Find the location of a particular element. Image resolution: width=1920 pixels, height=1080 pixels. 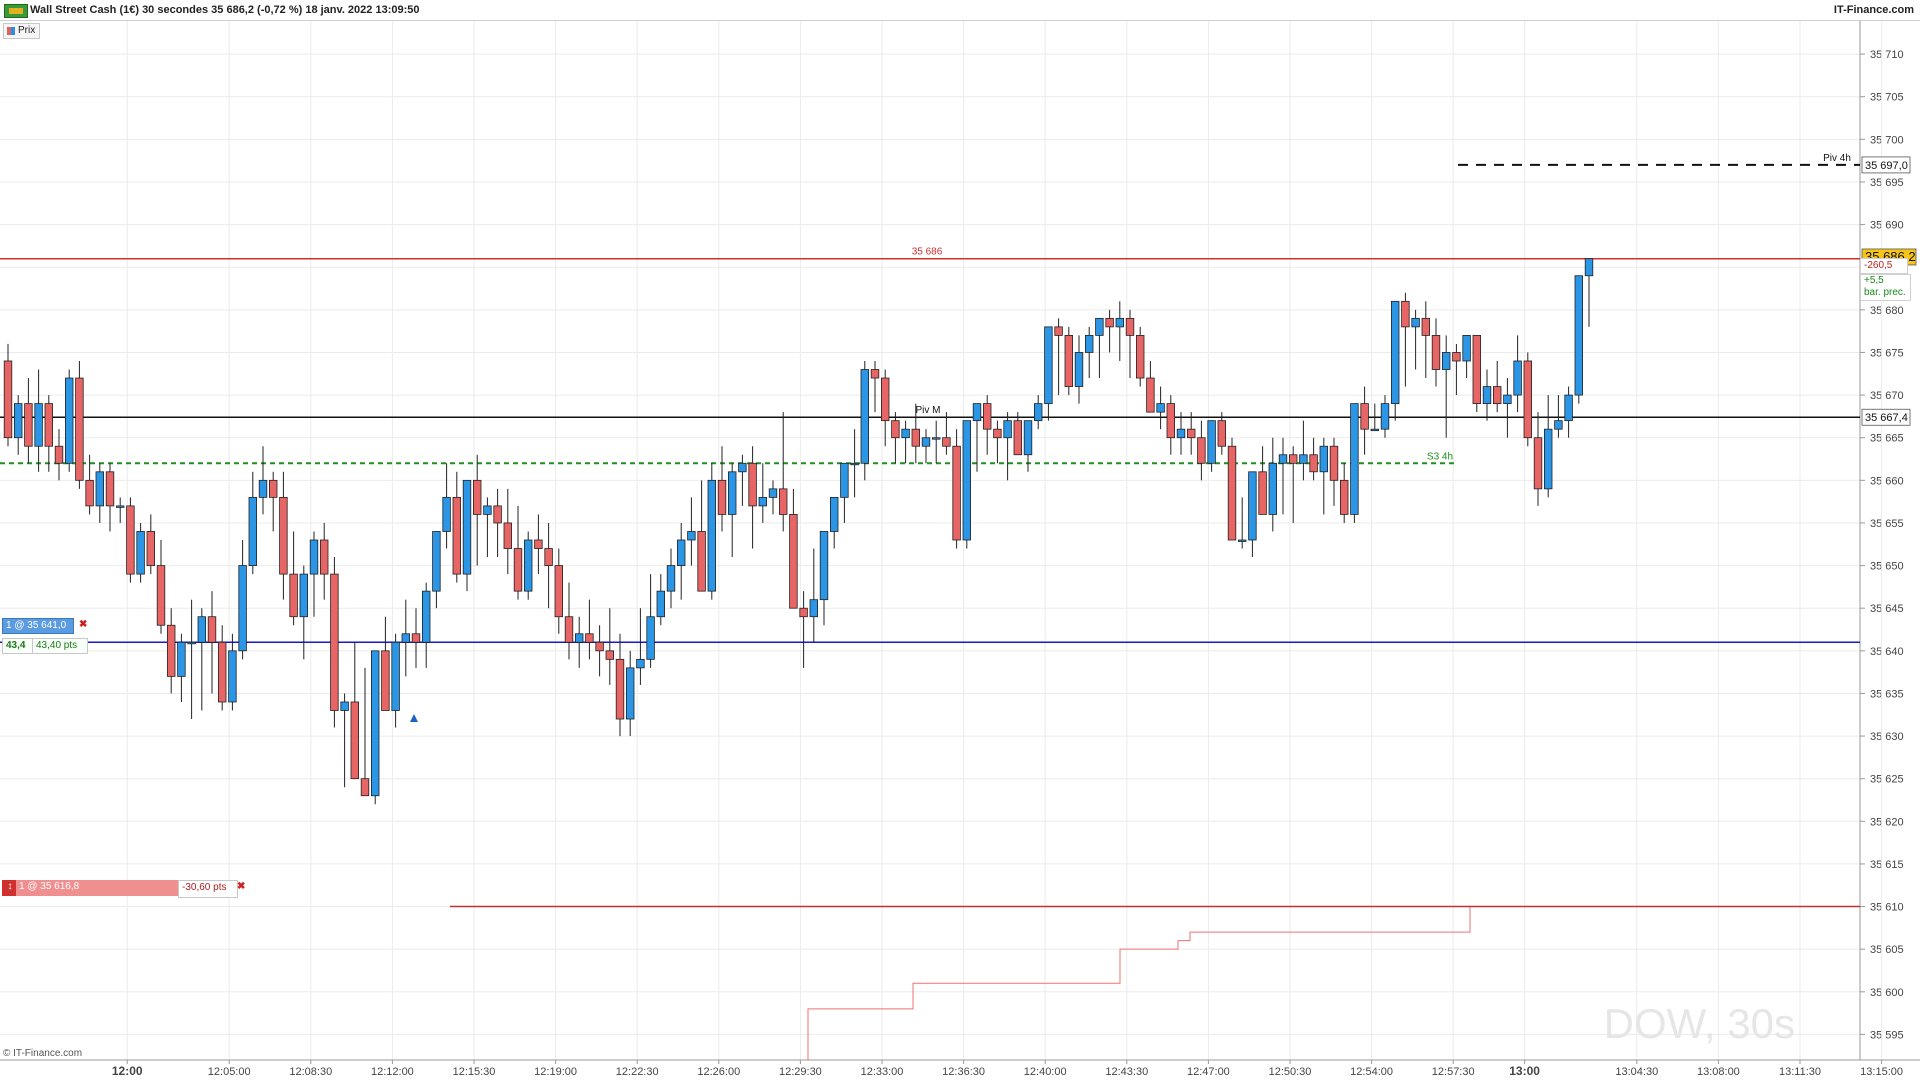

y-tick-label: 35 615 is located at coordinates (1887, 865).